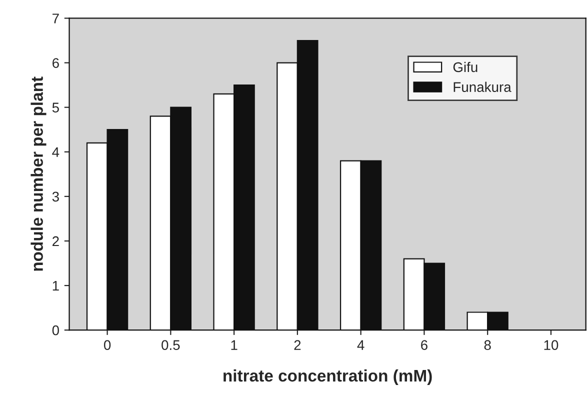 This screenshot has height=405, width=587. What do you see at coordinates (483, 87) in the screenshot?
I see `legend-label: Funakura` at bounding box center [483, 87].